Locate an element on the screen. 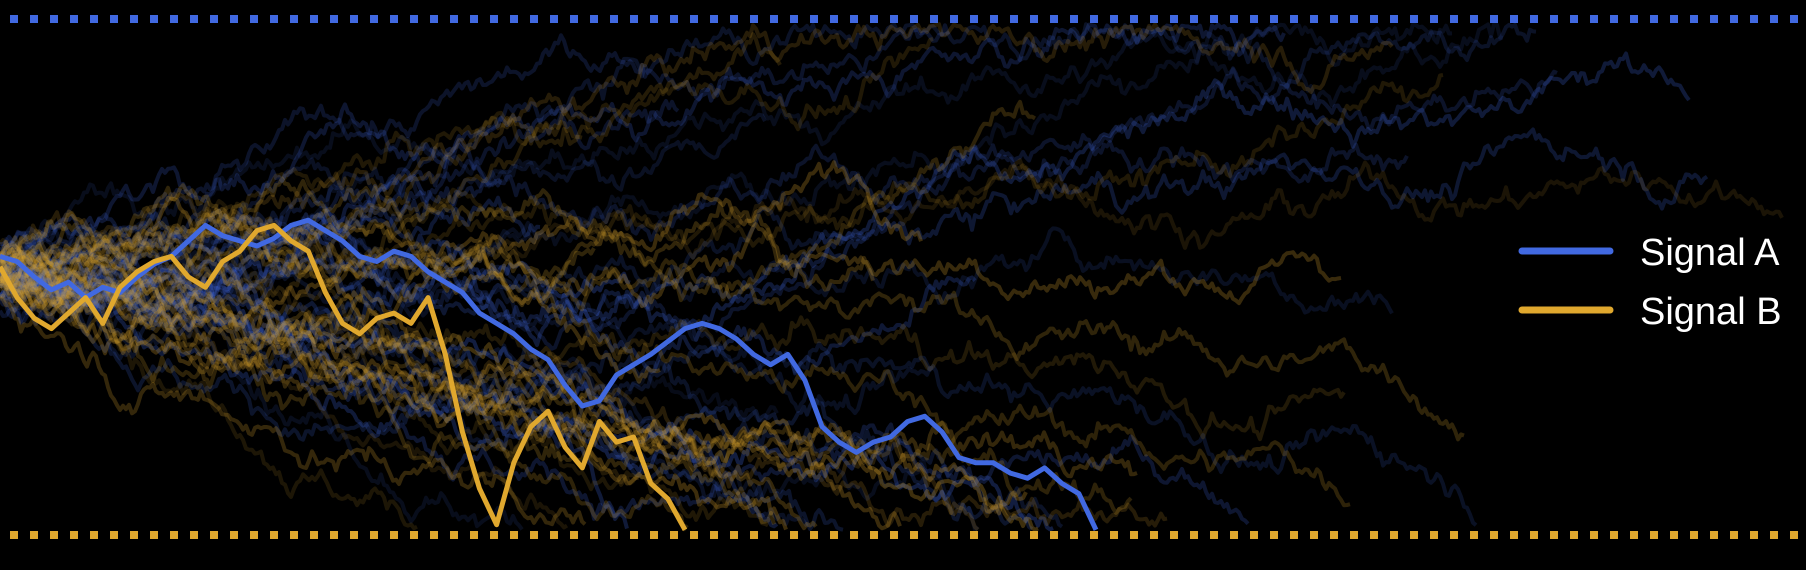 The width and height of the screenshot is (1806, 570). legend-label-signal-b: Signal B is located at coordinates (1711, 312).